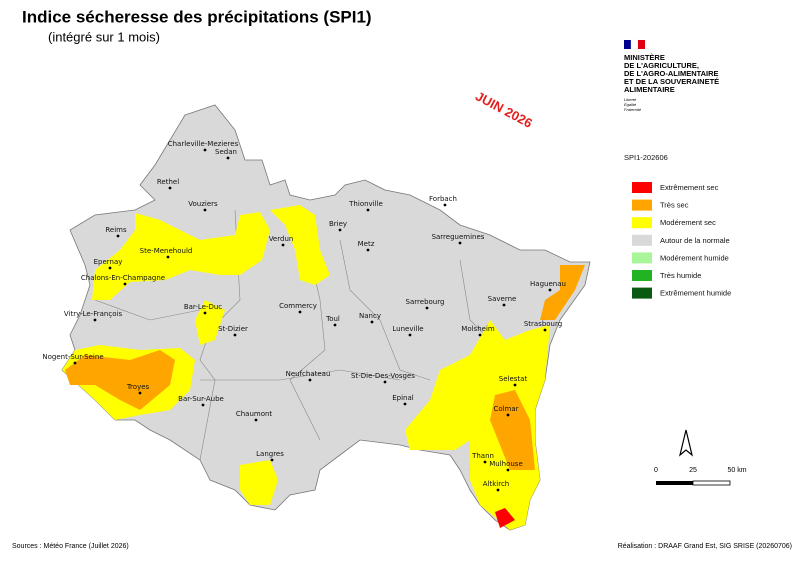 The width and height of the screenshot is (800, 571). What do you see at coordinates (123, 278) in the screenshot?
I see `city-label: Chalons-En-Champagne` at bounding box center [123, 278].